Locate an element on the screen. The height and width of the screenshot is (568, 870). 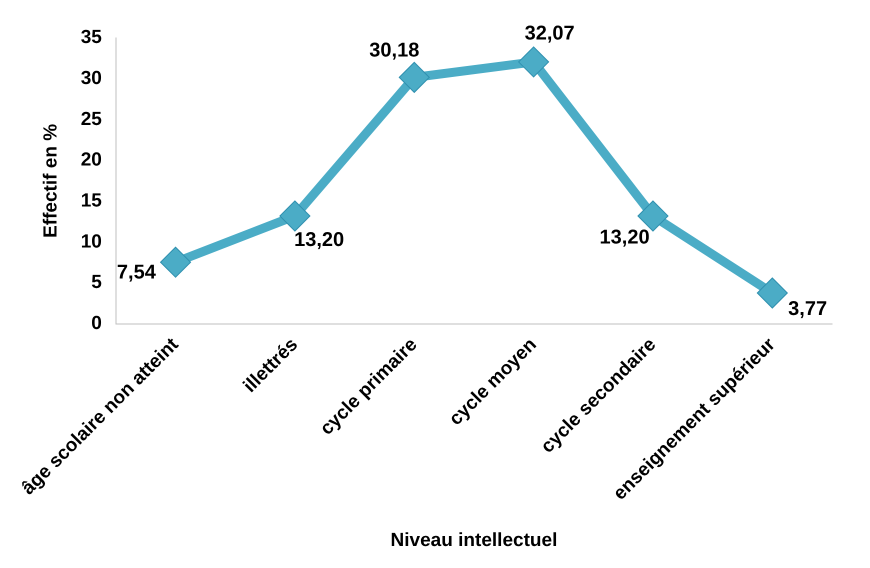
data-label: 3,77 is located at coordinates (808, 309).